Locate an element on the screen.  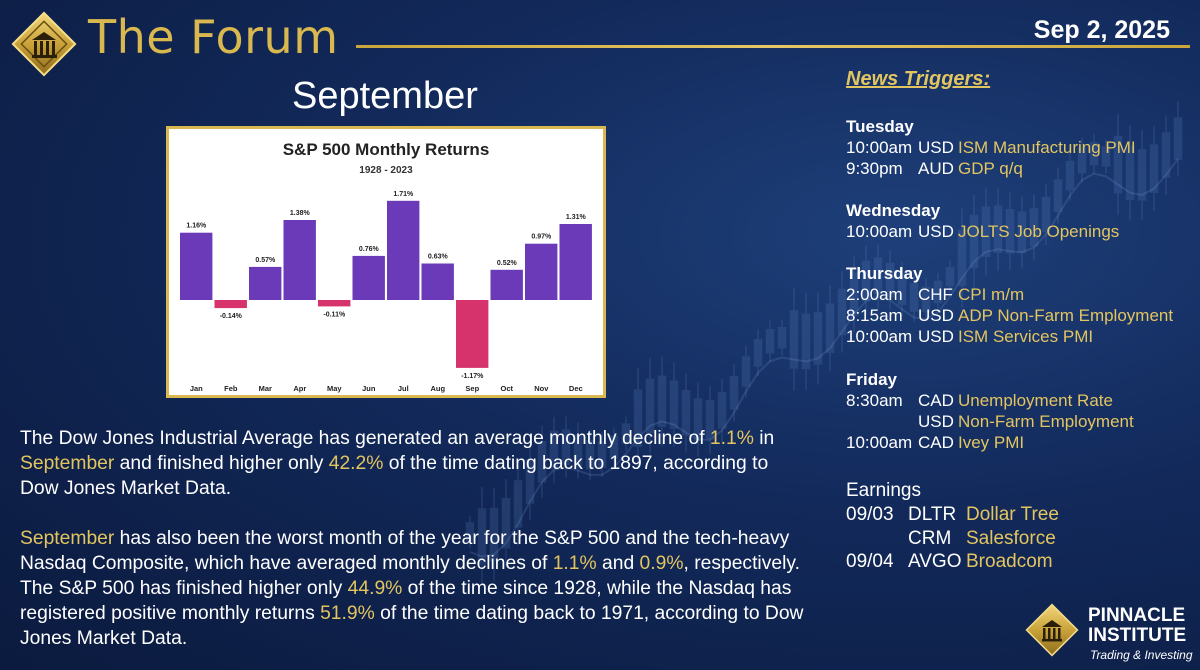
brand-footer-name: PINNACLE INSTITUTE is located at coordinates (1137, 626).